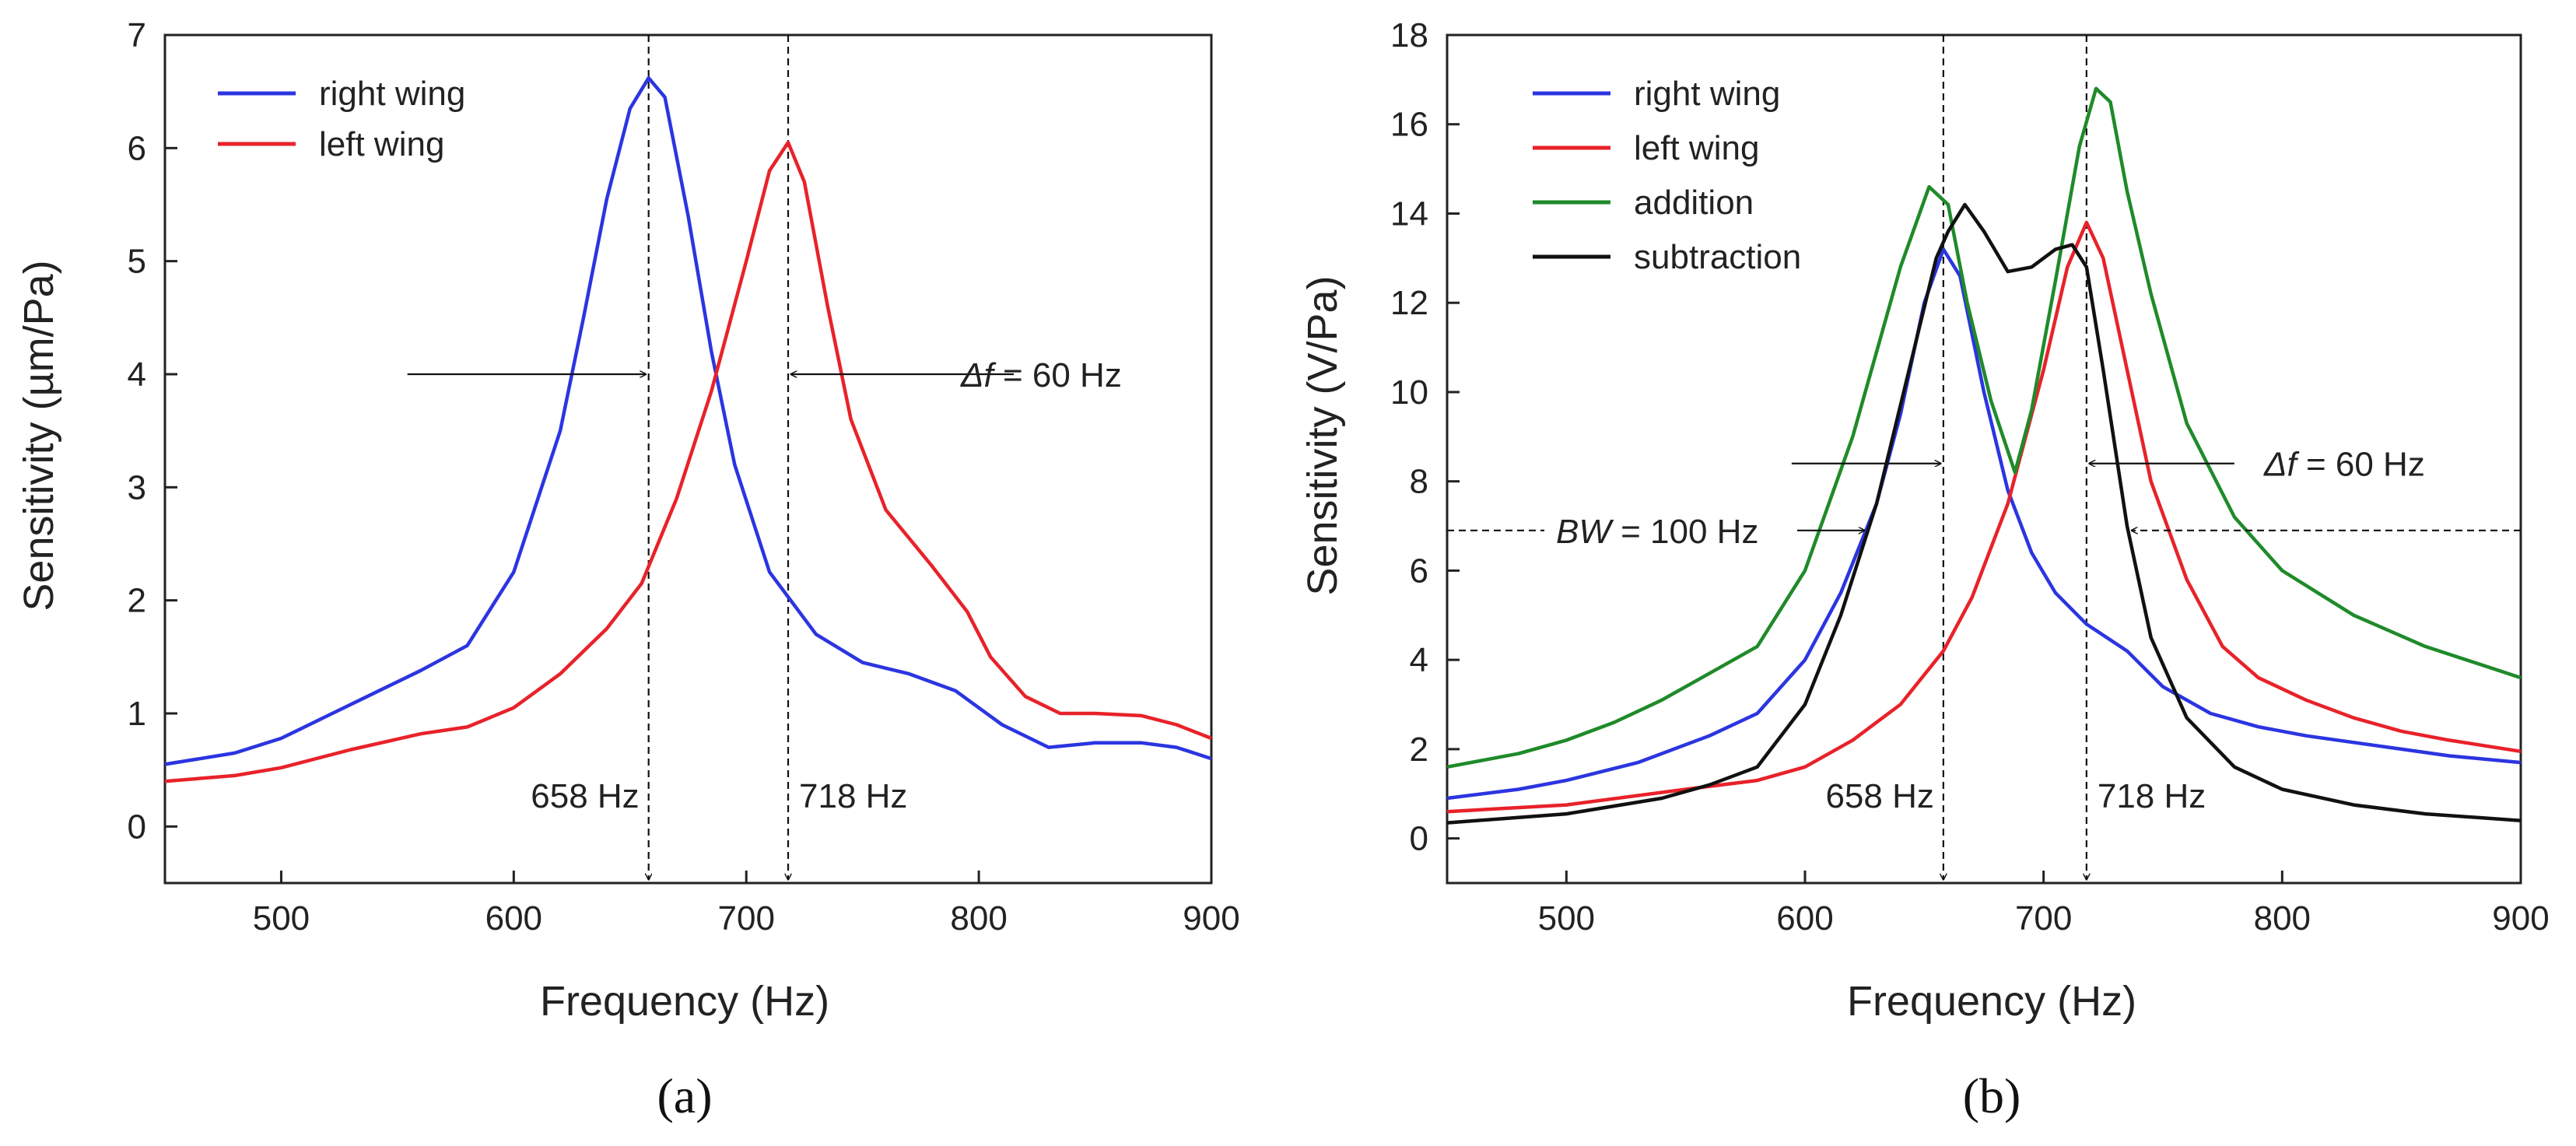  What do you see at coordinates (1717, 257) in the screenshot?
I see `legend-entry-label: subtraction` at bounding box center [1717, 257].